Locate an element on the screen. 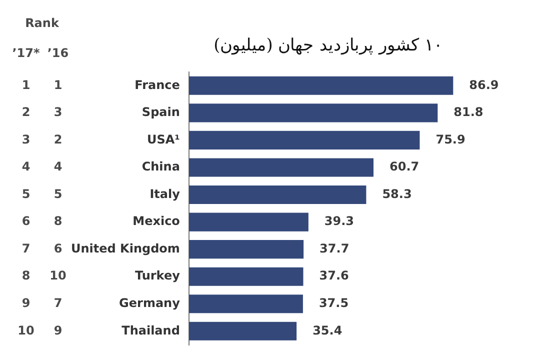 The image size is (551, 363). text: ’17* is located at coordinates (26, 53).